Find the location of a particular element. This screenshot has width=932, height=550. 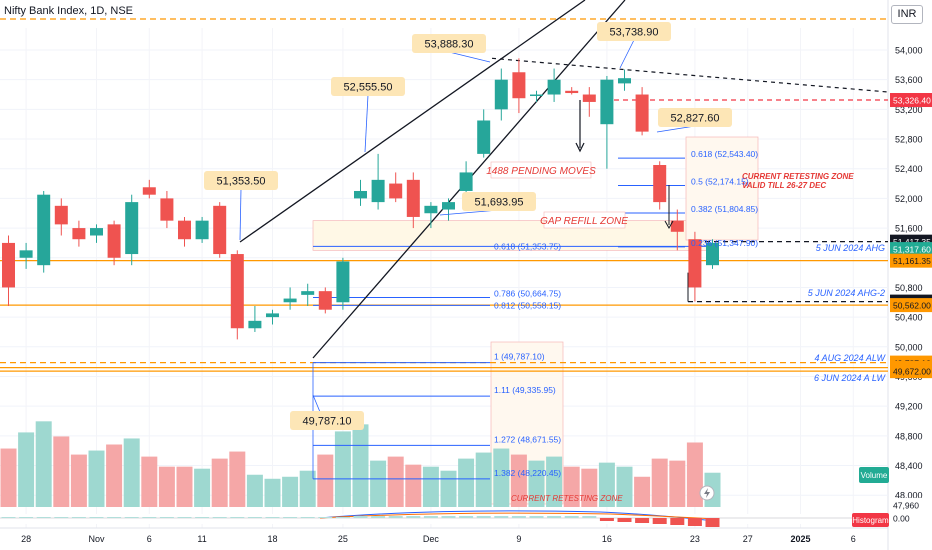

x-tick-label: Nov is located at coordinates (96, 539).